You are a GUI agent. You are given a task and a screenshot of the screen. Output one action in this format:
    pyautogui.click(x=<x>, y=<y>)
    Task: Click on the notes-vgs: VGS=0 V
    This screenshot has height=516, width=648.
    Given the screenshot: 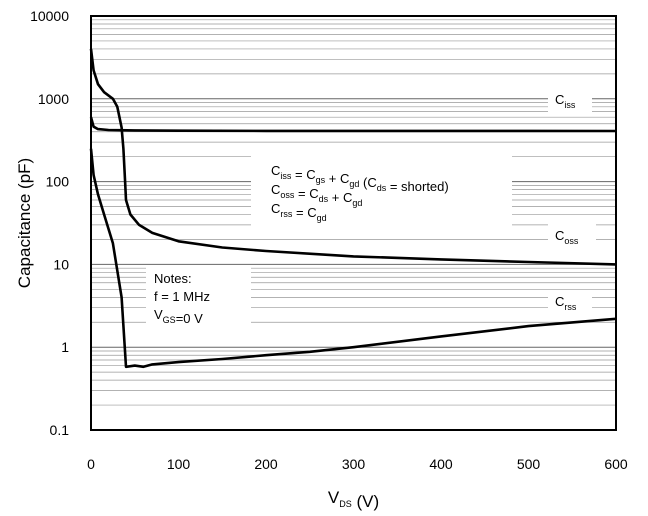 What is the action you would take?
    pyautogui.click(x=178, y=316)
    